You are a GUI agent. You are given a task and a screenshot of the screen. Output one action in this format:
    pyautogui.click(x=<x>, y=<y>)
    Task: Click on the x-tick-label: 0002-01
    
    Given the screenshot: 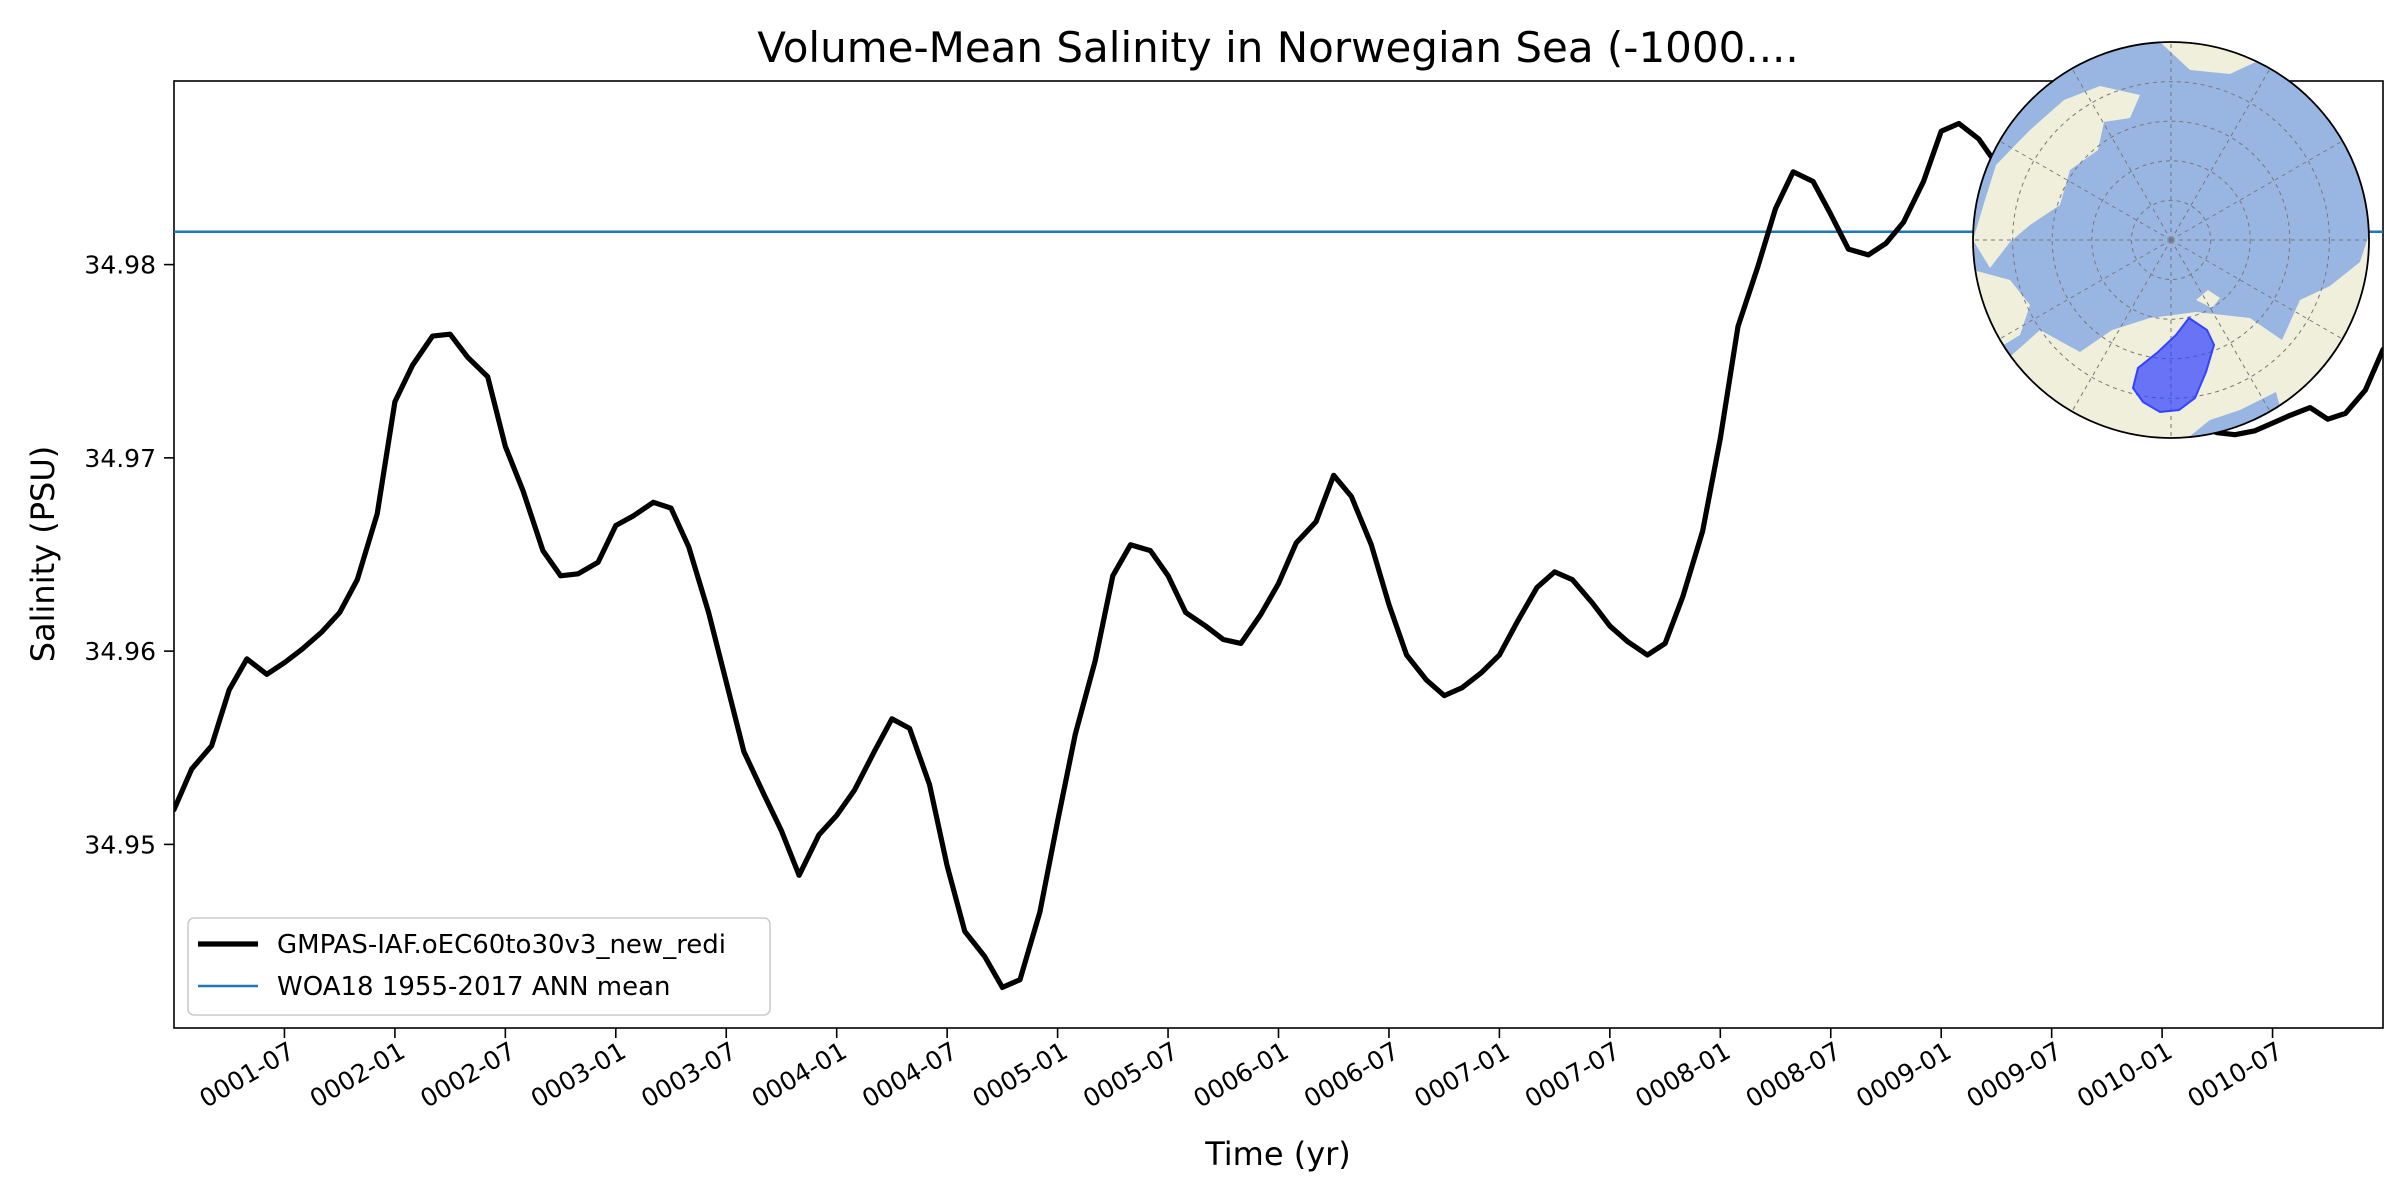 What is the action you would take?
    pyautogui.click(x=357, y=1074)
    